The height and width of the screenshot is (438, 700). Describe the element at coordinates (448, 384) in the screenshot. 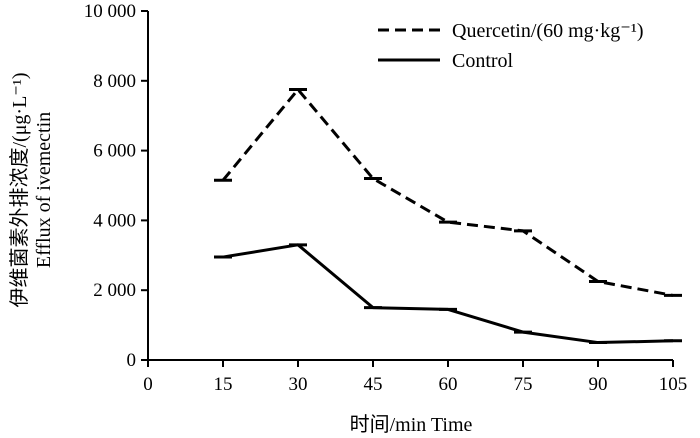

I see `x-tick-label: 60` at that location.